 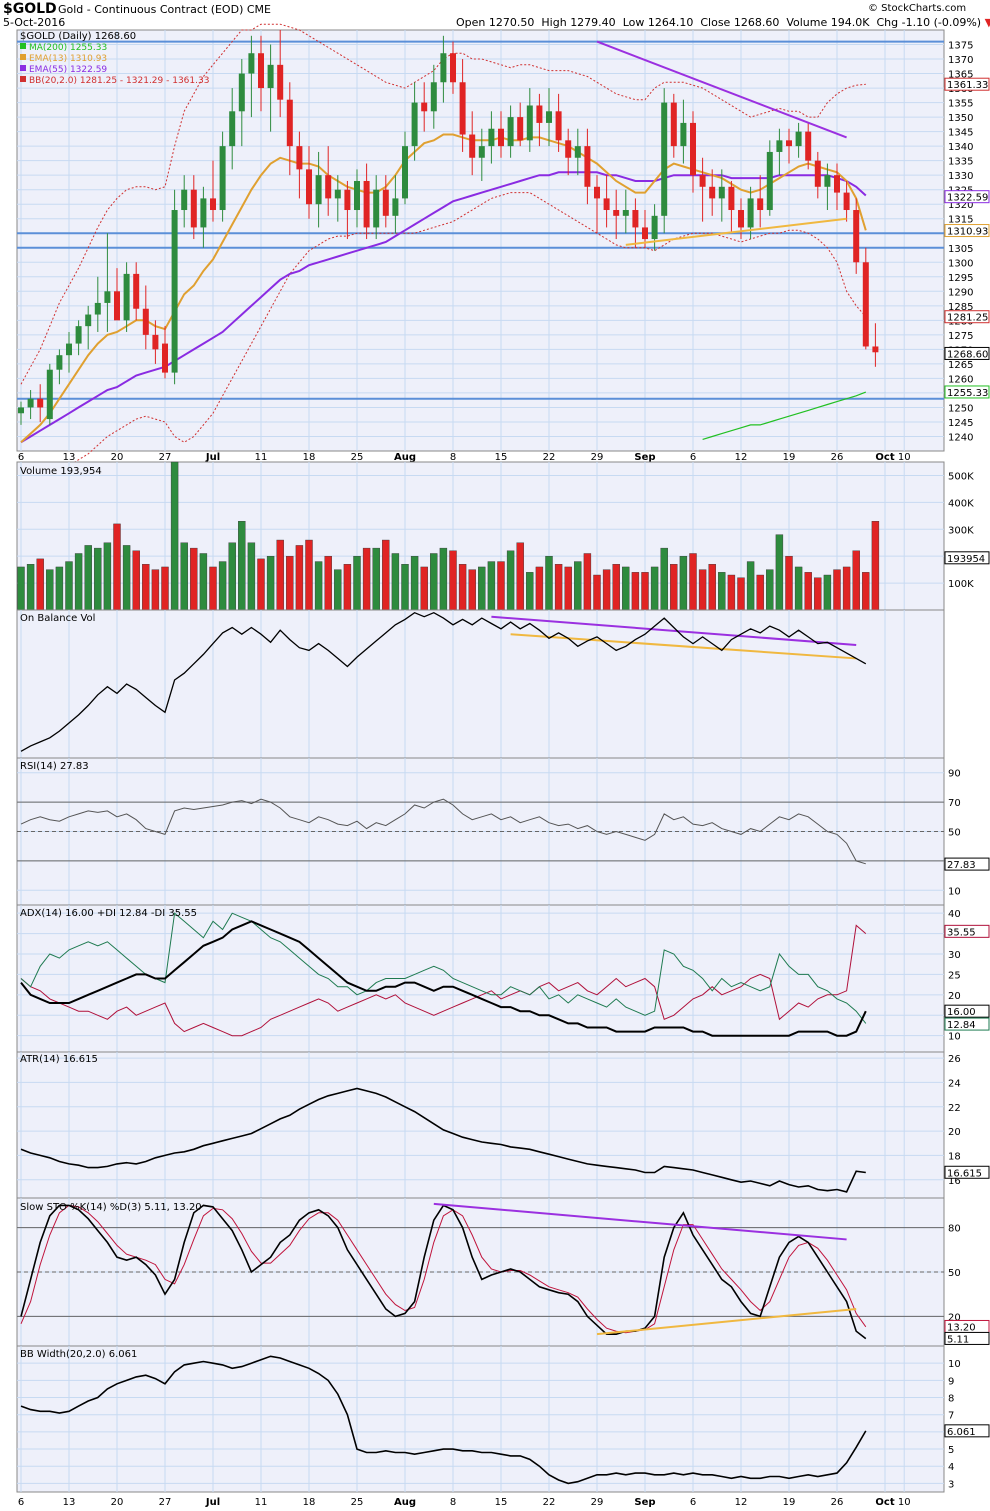 I want to click on date-tick-label: 8, so click(x=453, y=457).